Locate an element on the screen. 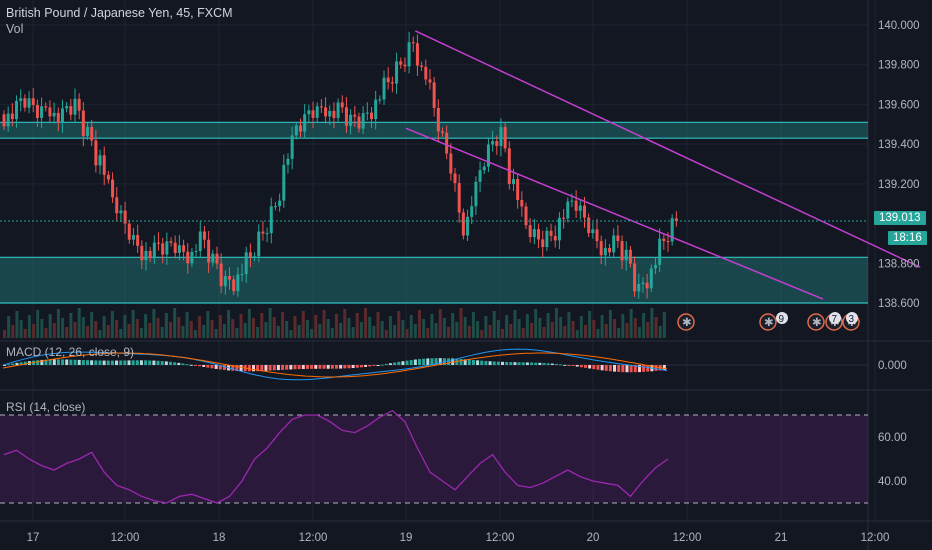  event-flag-icon: ✱ is located at coordinates (817, 323).